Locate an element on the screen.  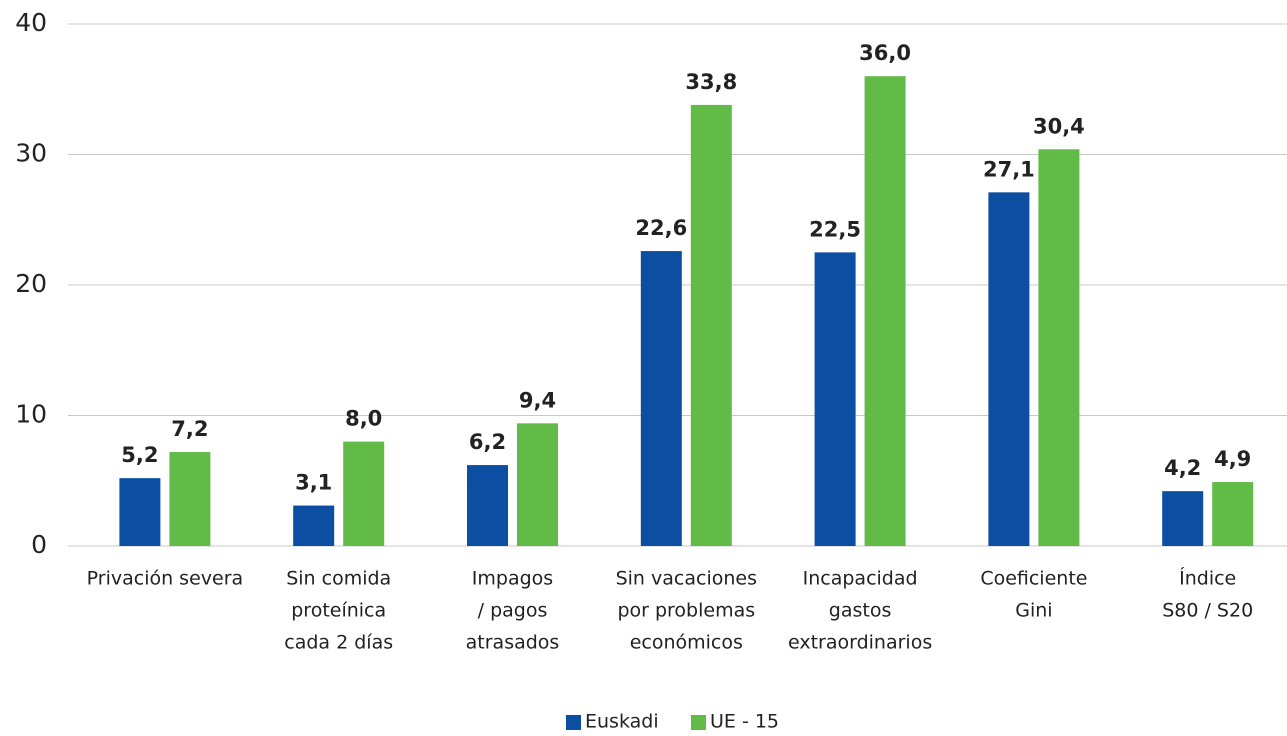
x-tick-label: cada 2 días is located at coordinates (338, 643).